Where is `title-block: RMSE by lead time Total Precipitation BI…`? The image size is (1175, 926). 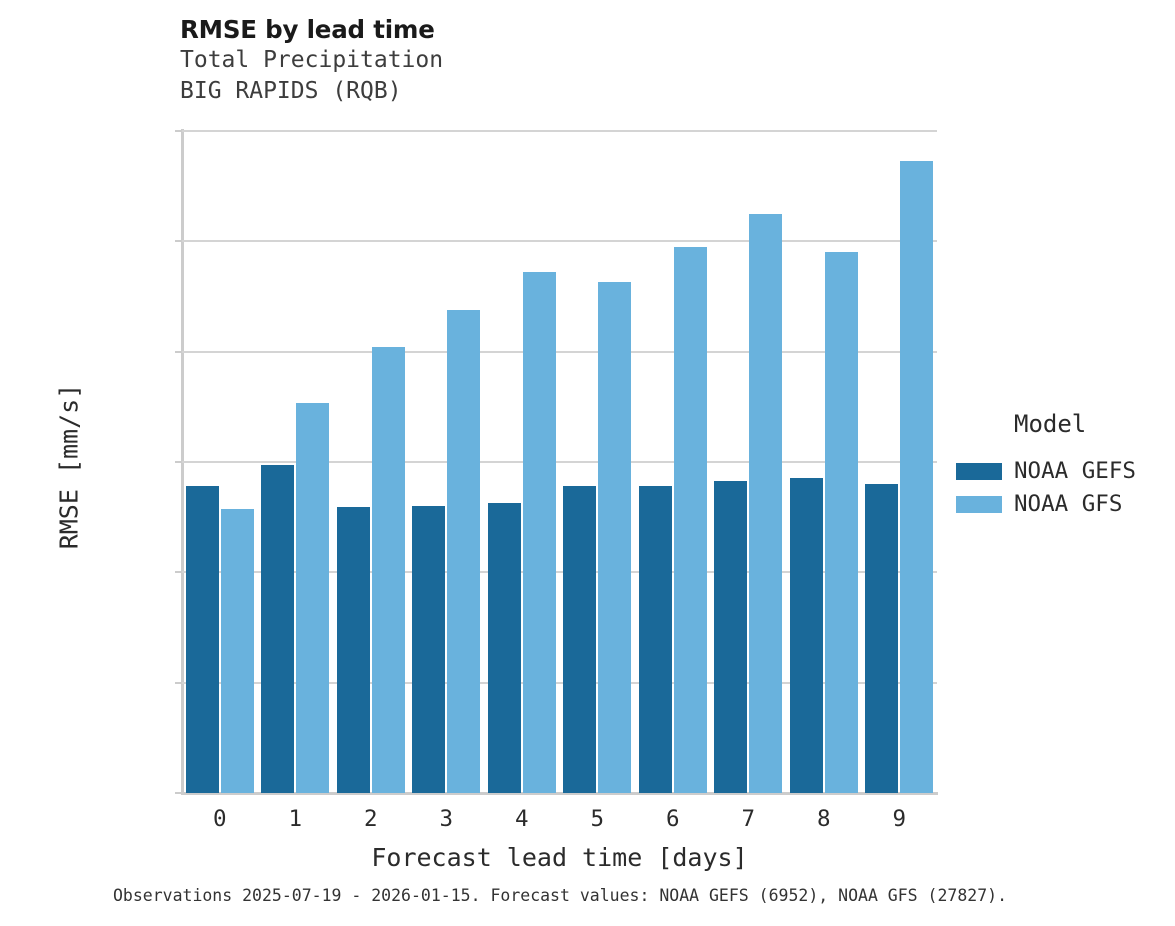 title-block: RMSE by lead time Total Precipitation BI… is located at coordinates (560, 61).